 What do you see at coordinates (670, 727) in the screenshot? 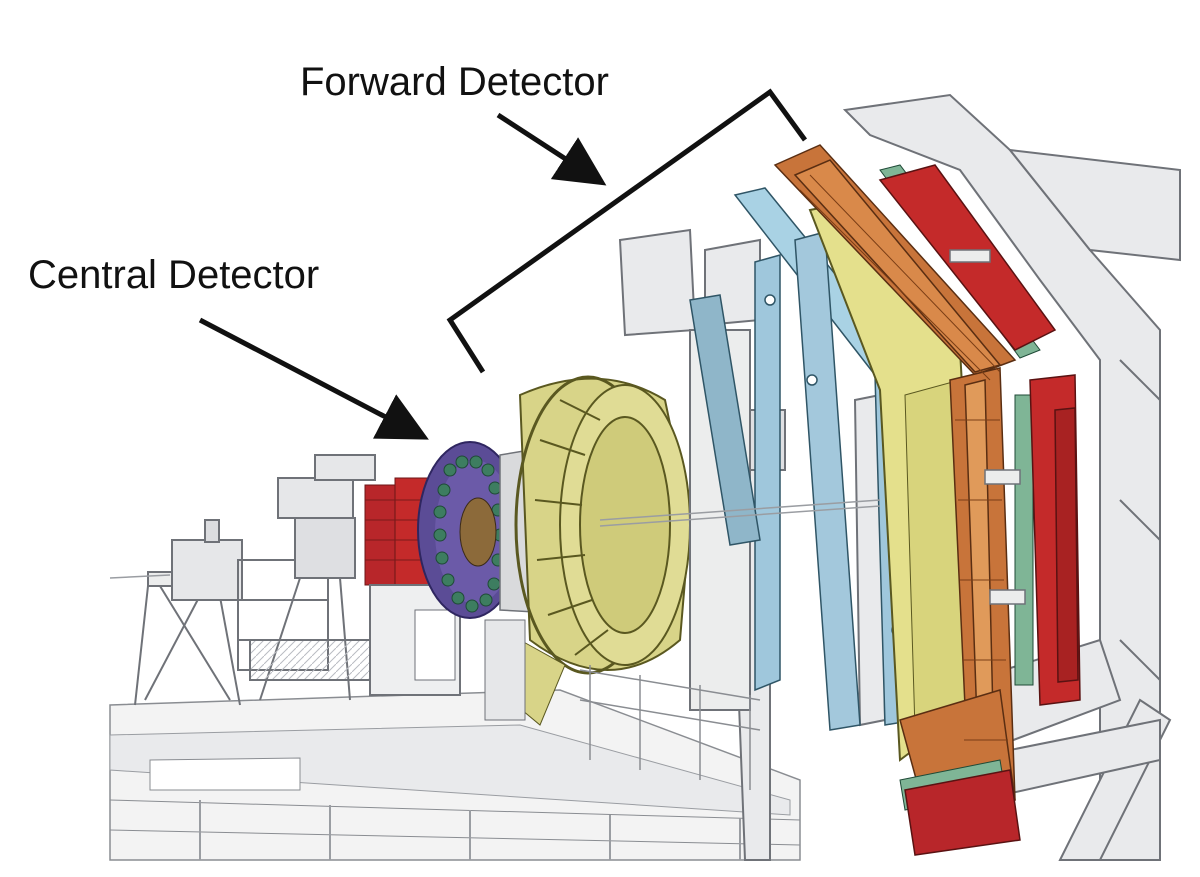
I see `railing` at bounding box center [670, 727].